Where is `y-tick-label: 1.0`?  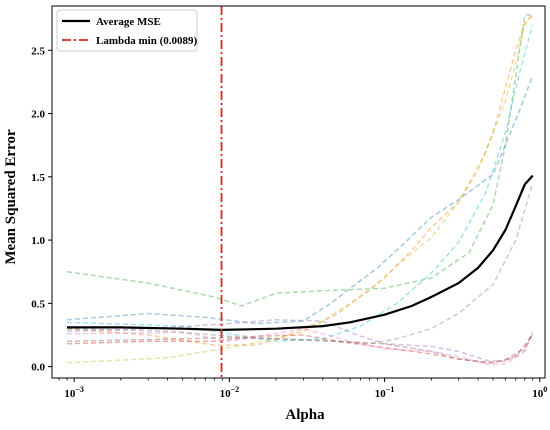 y-tick-label: 1.0 is located at coordinates (38, 241).